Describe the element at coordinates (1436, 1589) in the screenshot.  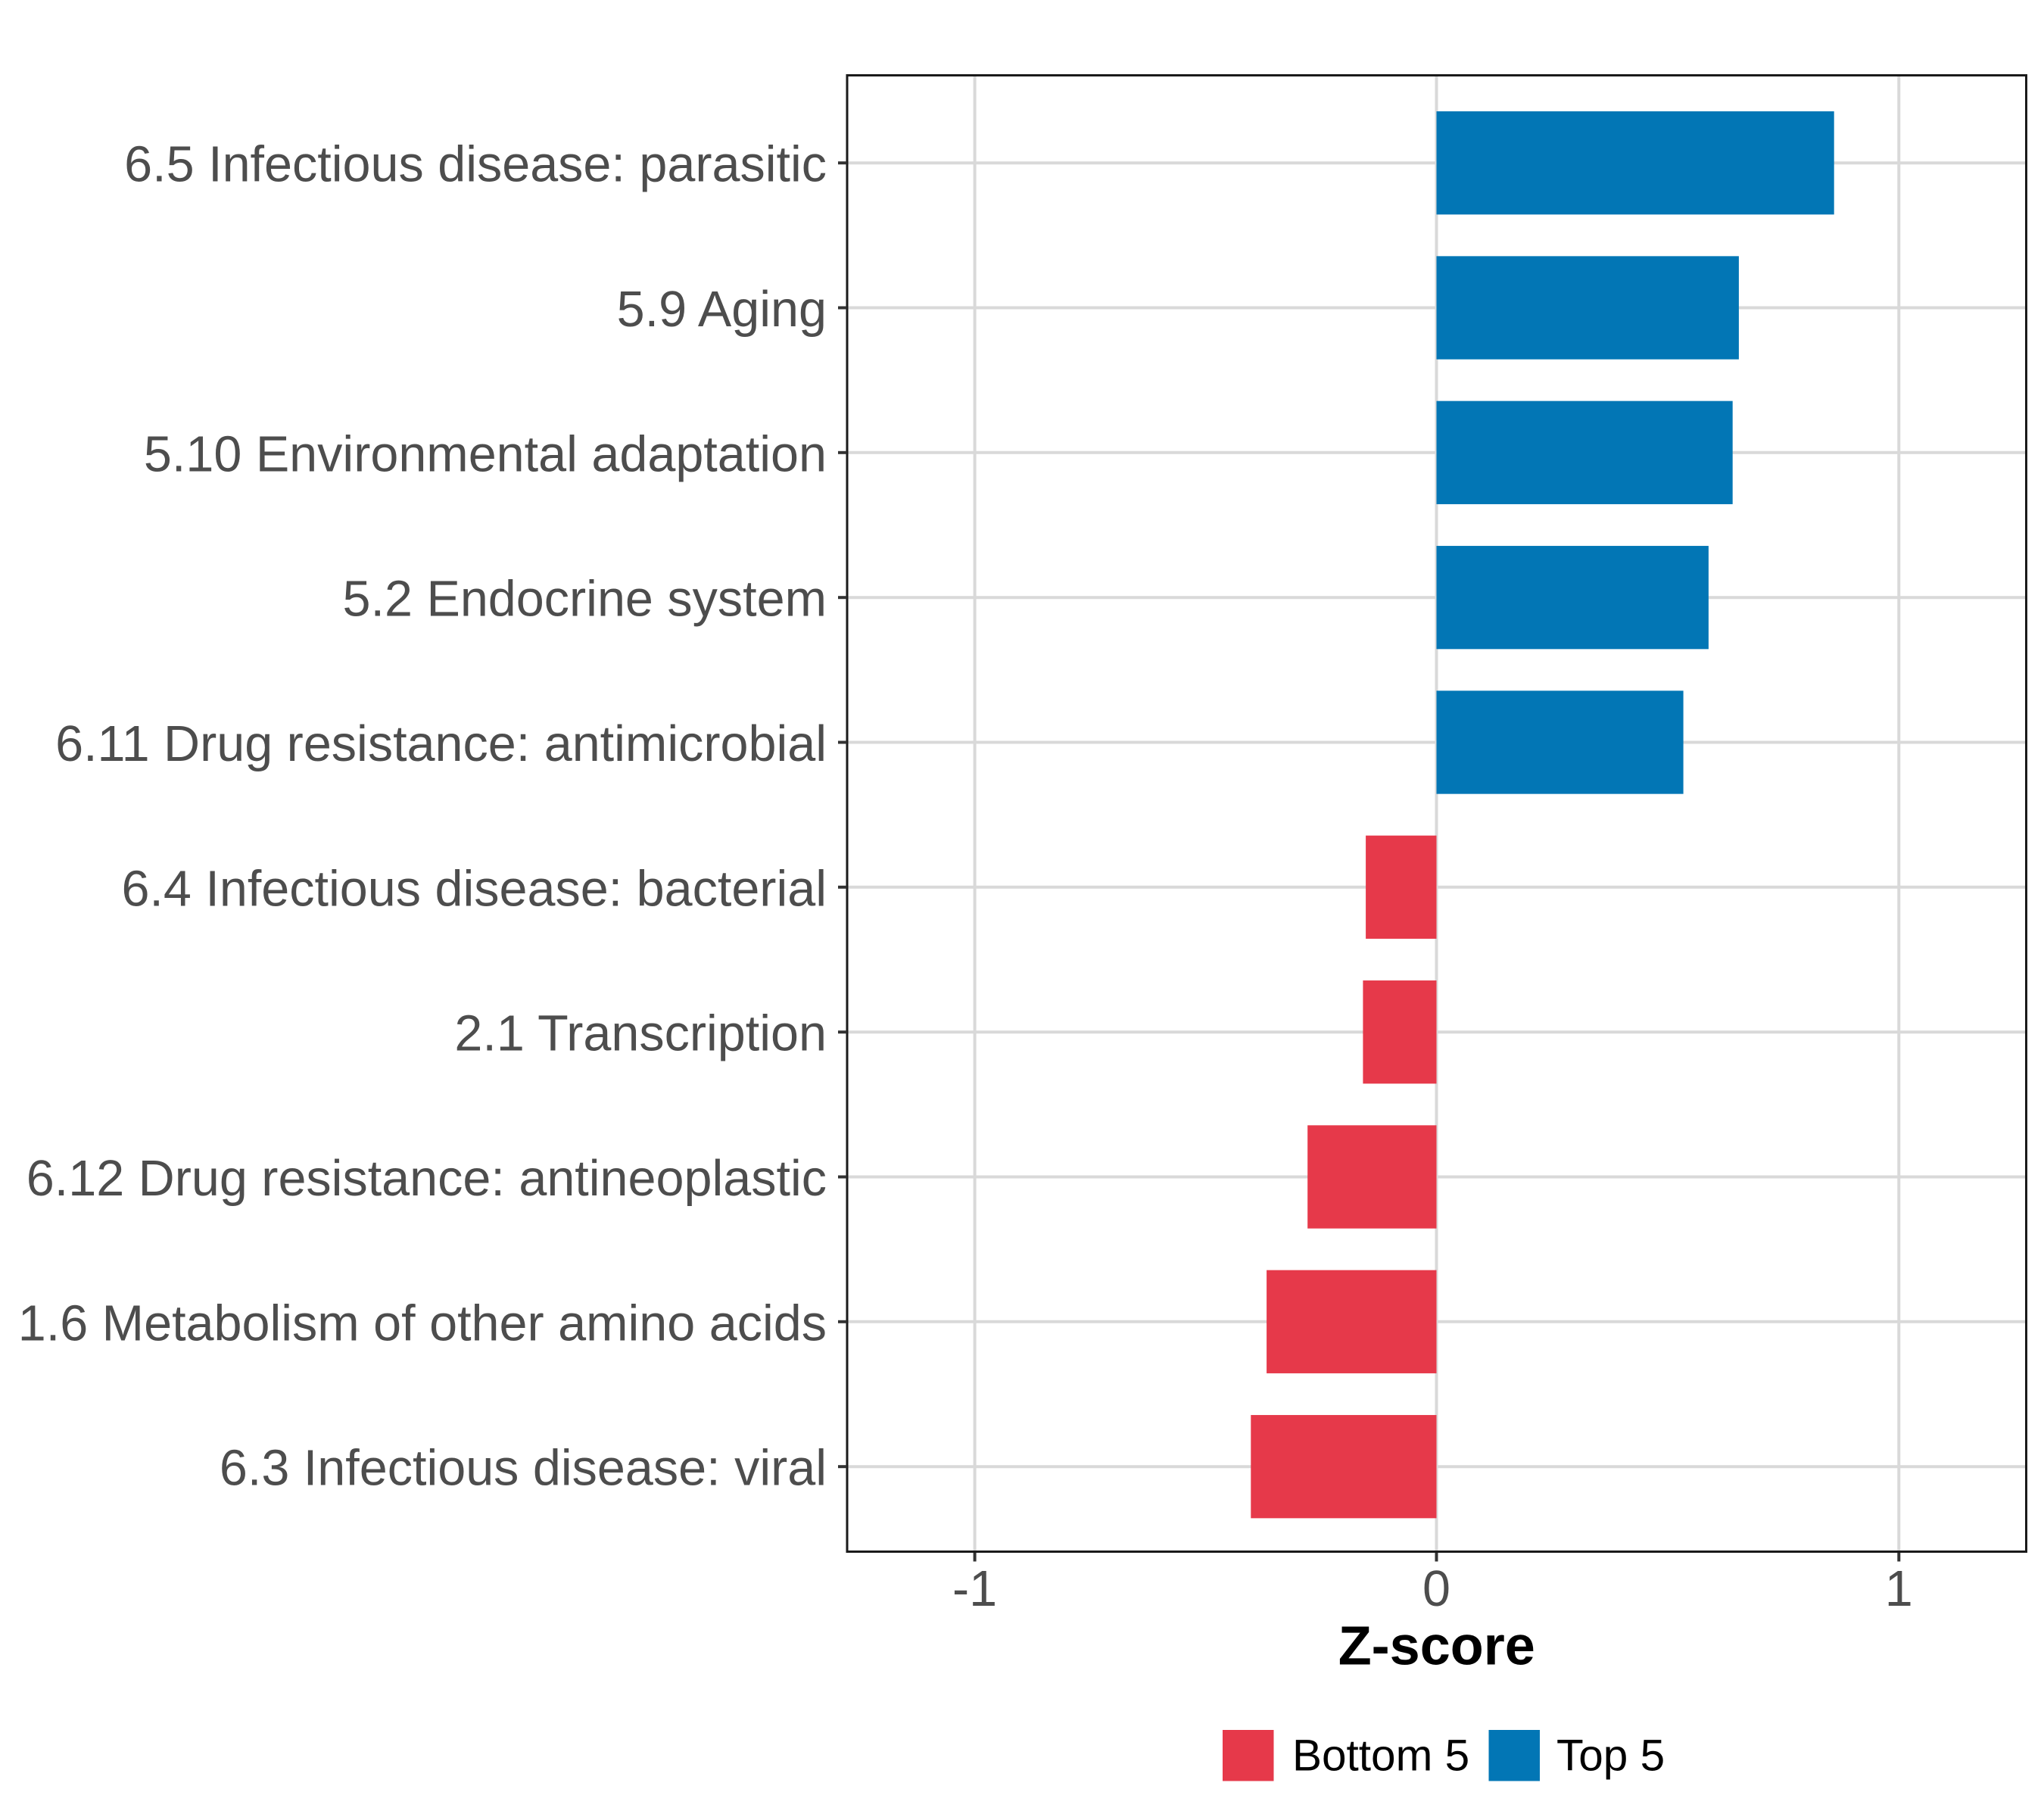
I see `svg-text: 0` at that location.